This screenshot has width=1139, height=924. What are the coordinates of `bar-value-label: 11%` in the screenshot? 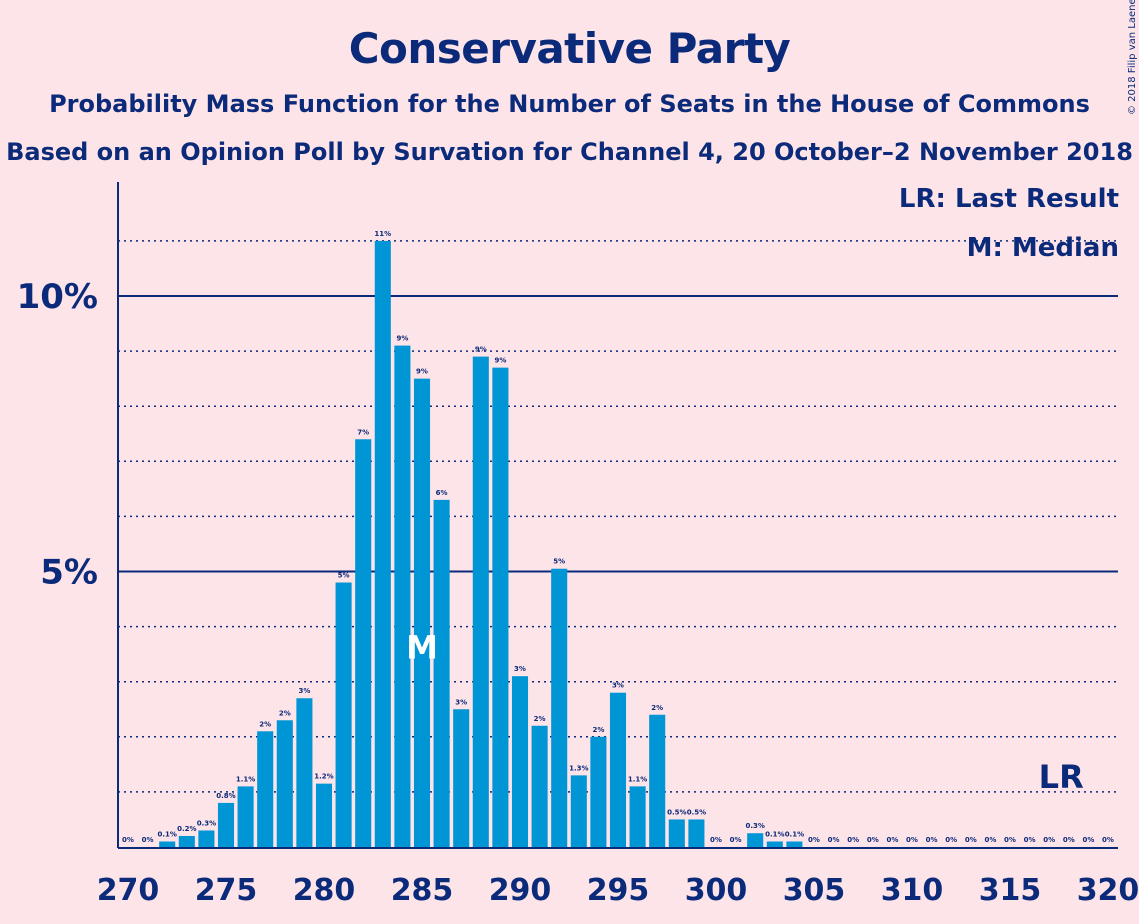 It's located at (382, 234).